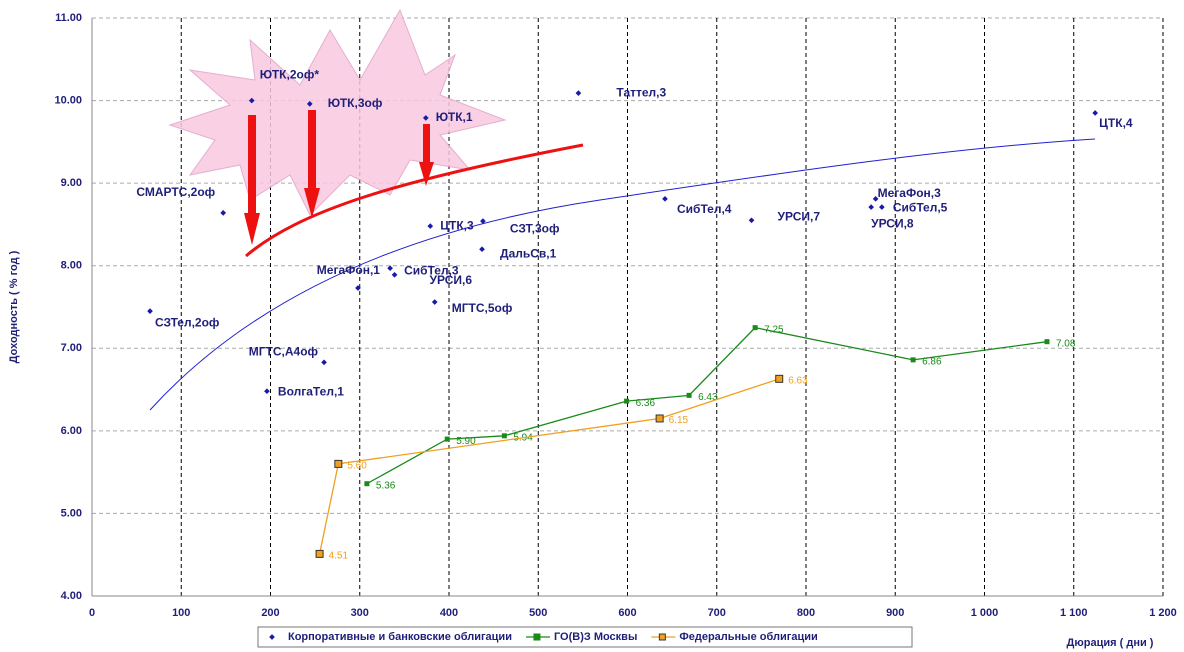  I want to click on value-label: 6.63, so click(798, 380).